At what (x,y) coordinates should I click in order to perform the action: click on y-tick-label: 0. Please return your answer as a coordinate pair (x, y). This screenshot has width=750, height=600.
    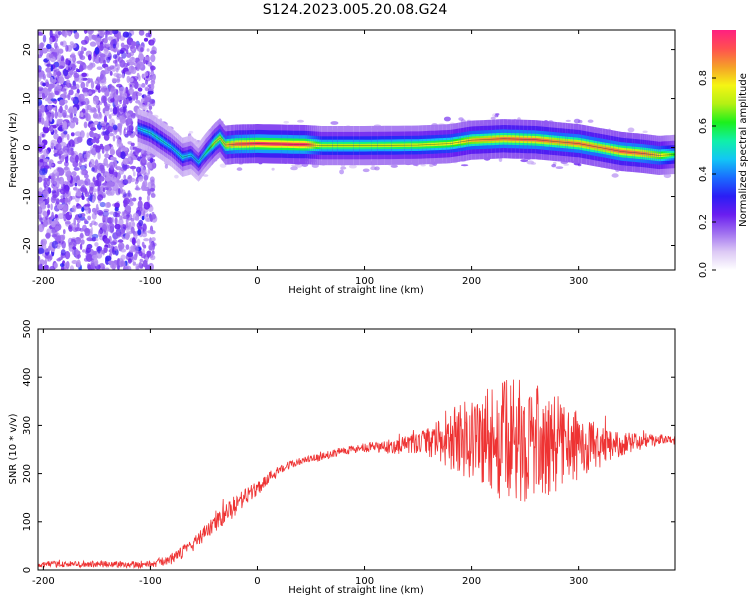
    Looking at the image, I should click on (27, 570).